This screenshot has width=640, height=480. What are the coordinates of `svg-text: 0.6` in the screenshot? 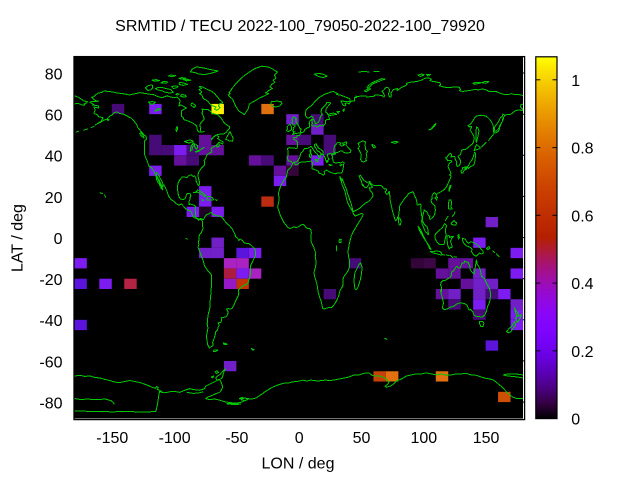 It's located at (582, 216).